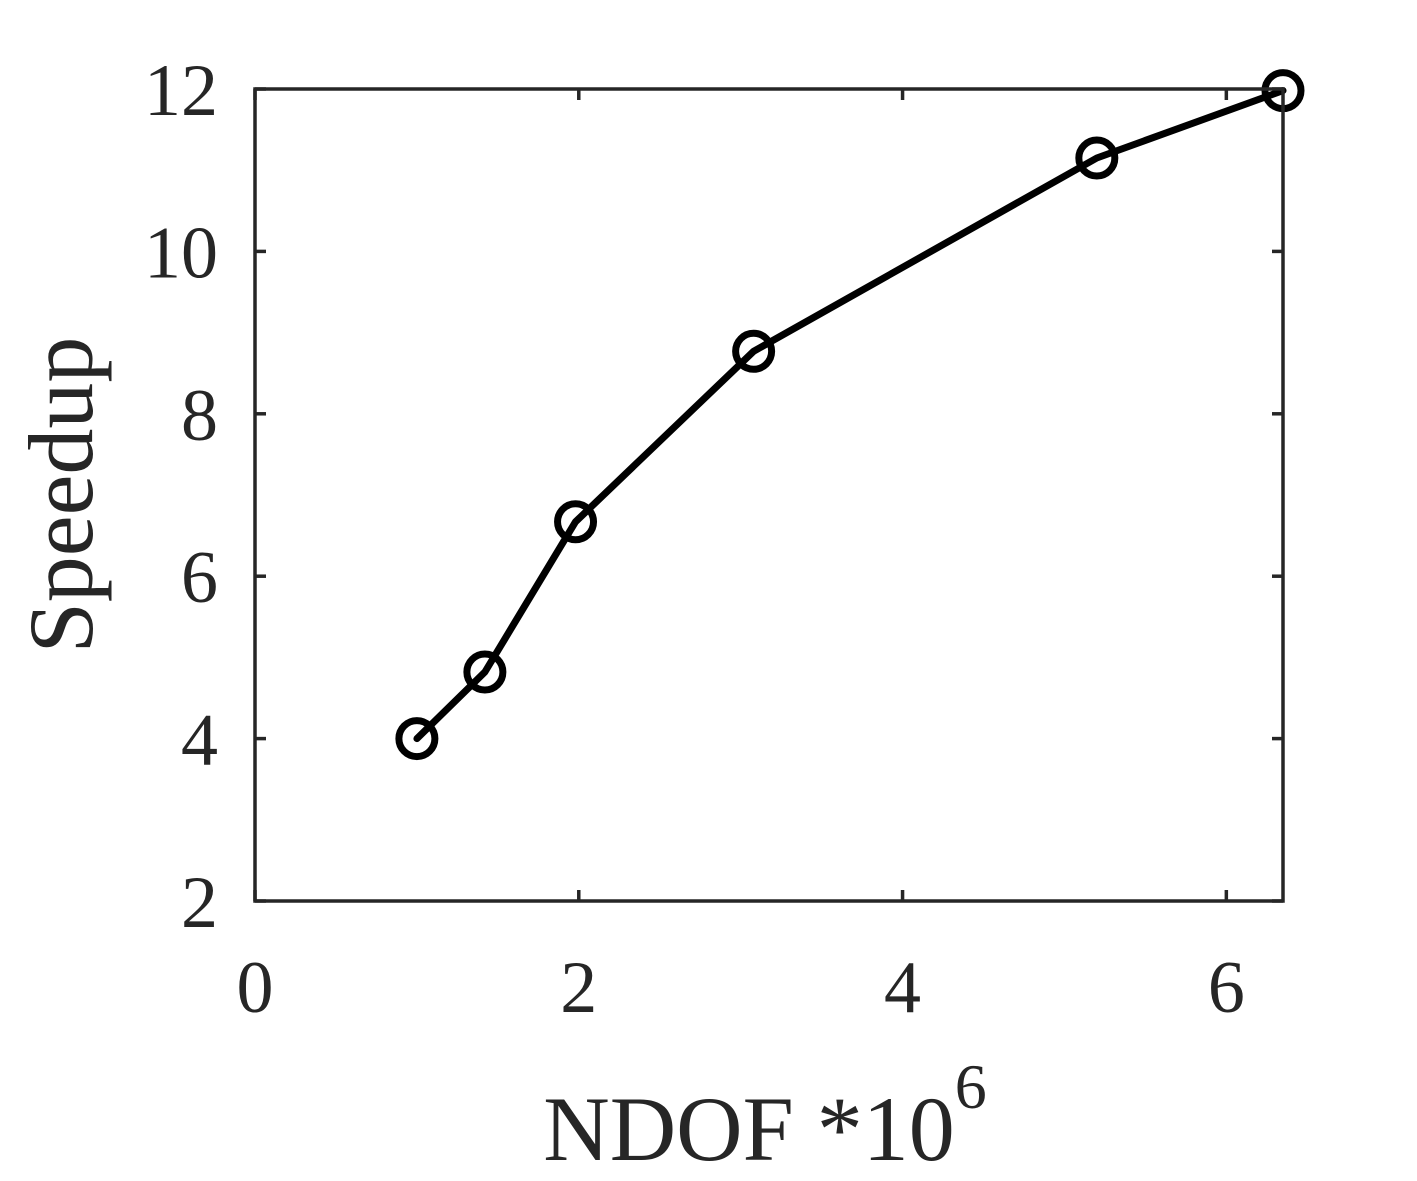 This screenshot has width=1417, height=1181. What do you see at coordinates (971, 1086) in the screenshot?
I see `x-axis-label-exponent: 6` at bounding box center [971, 1086].